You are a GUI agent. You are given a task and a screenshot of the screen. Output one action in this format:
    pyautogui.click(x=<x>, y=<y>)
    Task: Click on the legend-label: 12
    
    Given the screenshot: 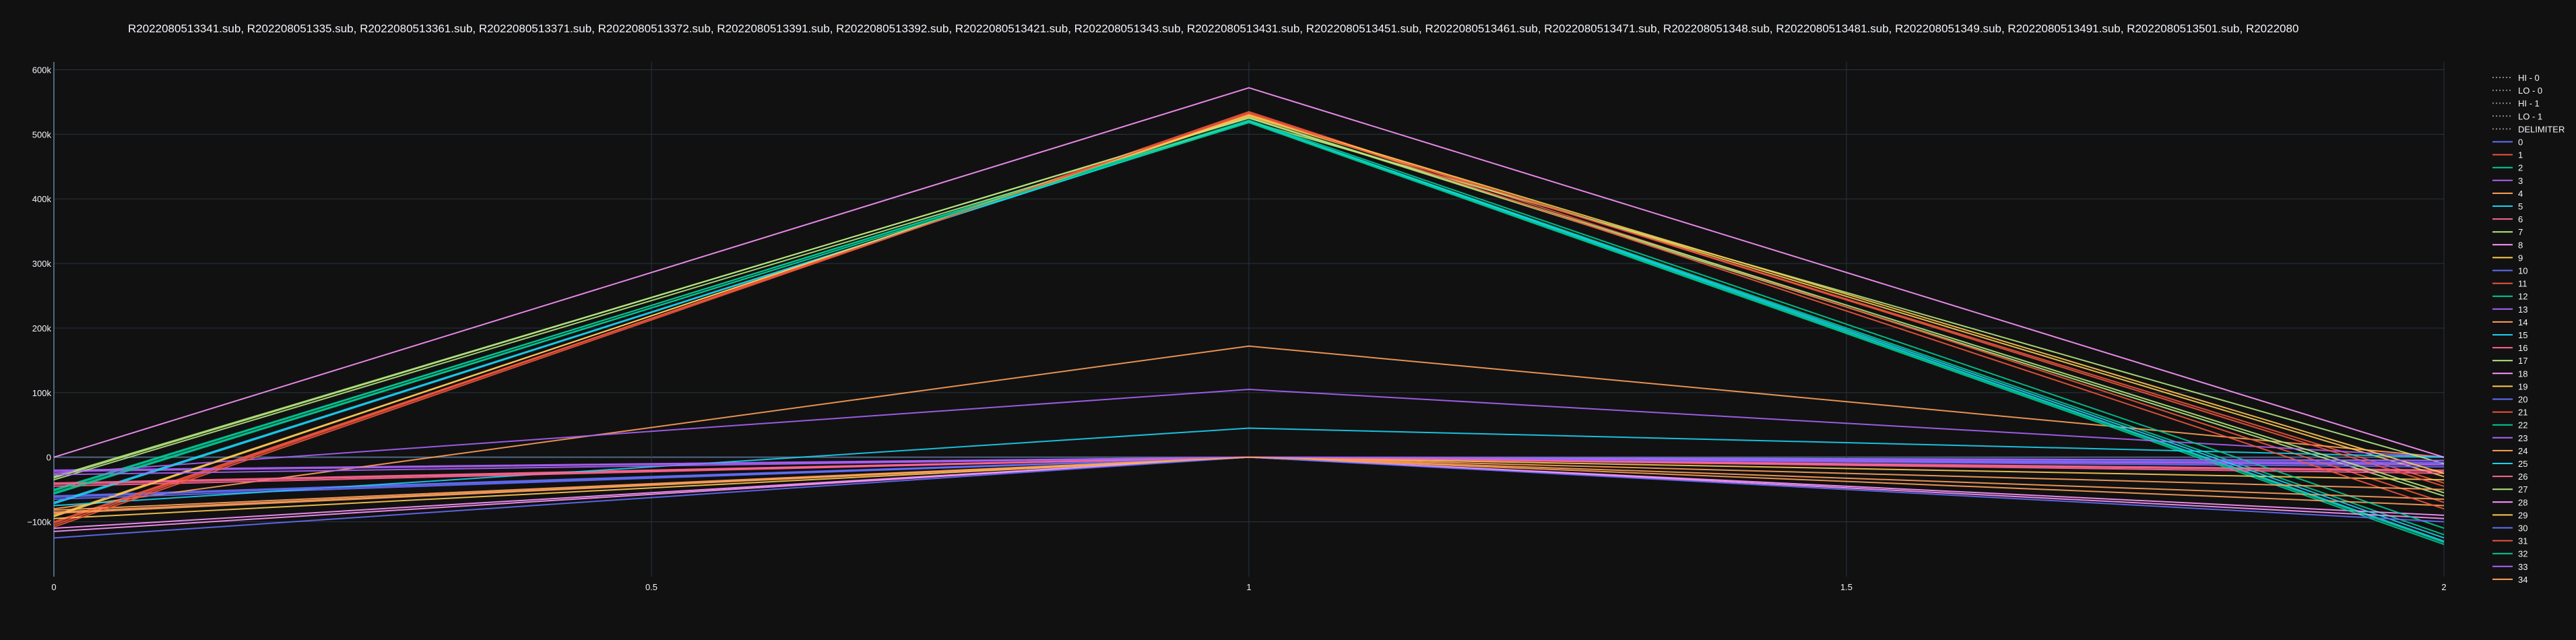 What is the action you would take?
    pyautogui.click(x=2523, y=297)
    